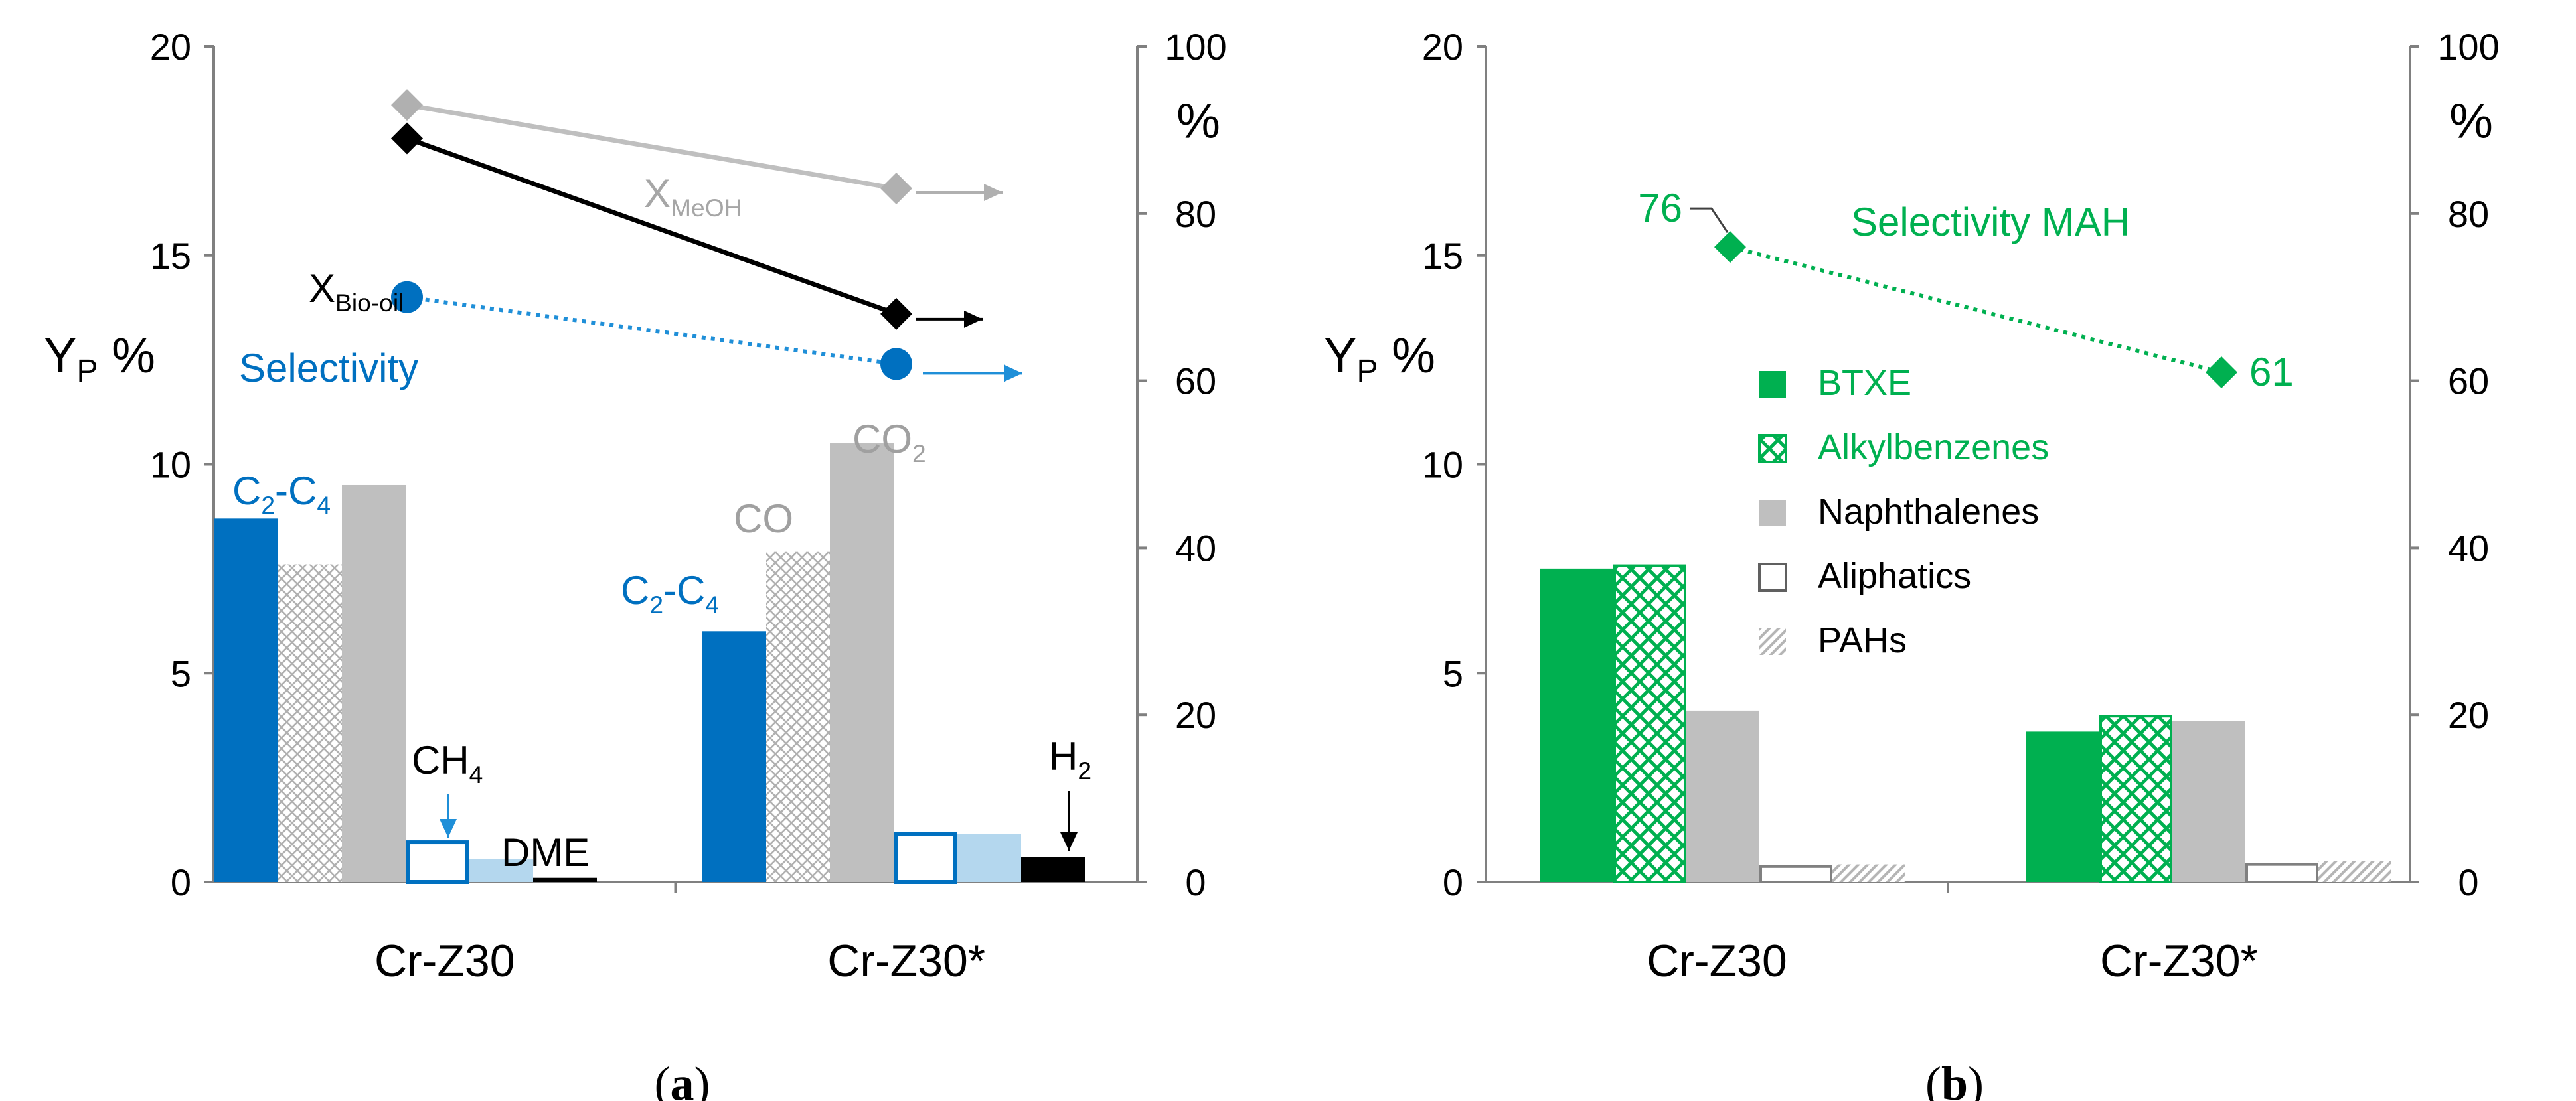 This screenshot has width=2576, height=1101. I want to click on xmeoh-label: XMeOH, so click(693, 196).